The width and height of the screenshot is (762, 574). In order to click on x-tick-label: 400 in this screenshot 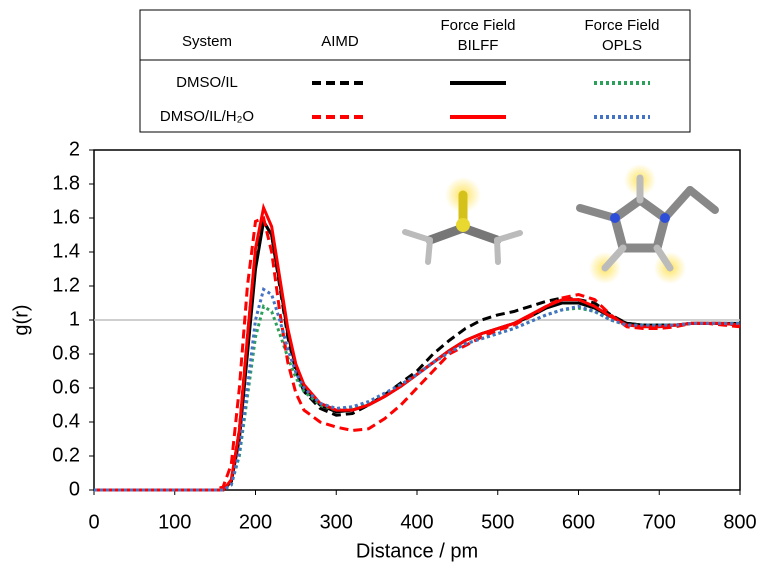, I will do `click(416, 522)`.